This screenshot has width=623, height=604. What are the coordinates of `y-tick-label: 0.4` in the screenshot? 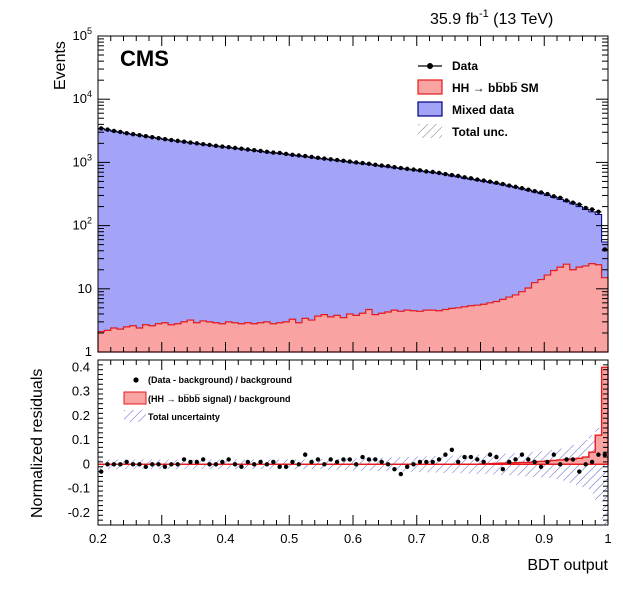 It's located at (81, 366).